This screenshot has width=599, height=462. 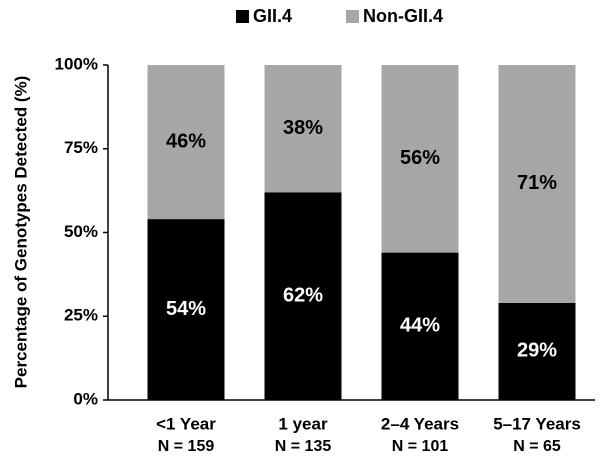 I want to click on x-tick-label: 5–17 Years, so click(x=537, y=423).